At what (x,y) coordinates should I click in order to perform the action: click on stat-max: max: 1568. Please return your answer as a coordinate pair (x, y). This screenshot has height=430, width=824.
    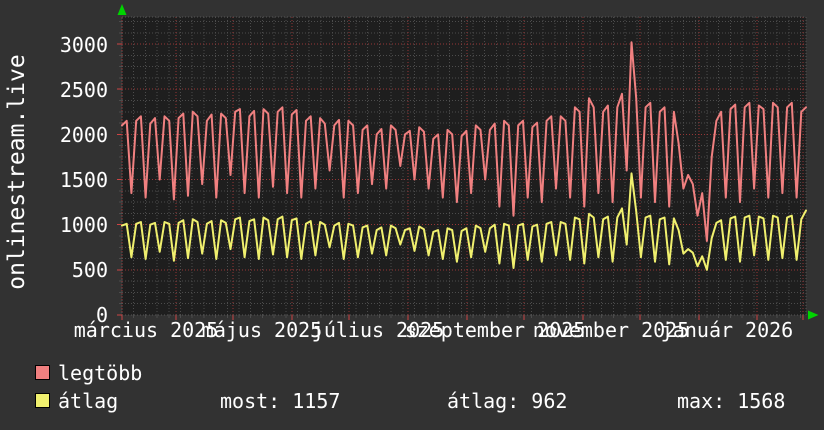
    Looking at the image, I should click on (731, 401).